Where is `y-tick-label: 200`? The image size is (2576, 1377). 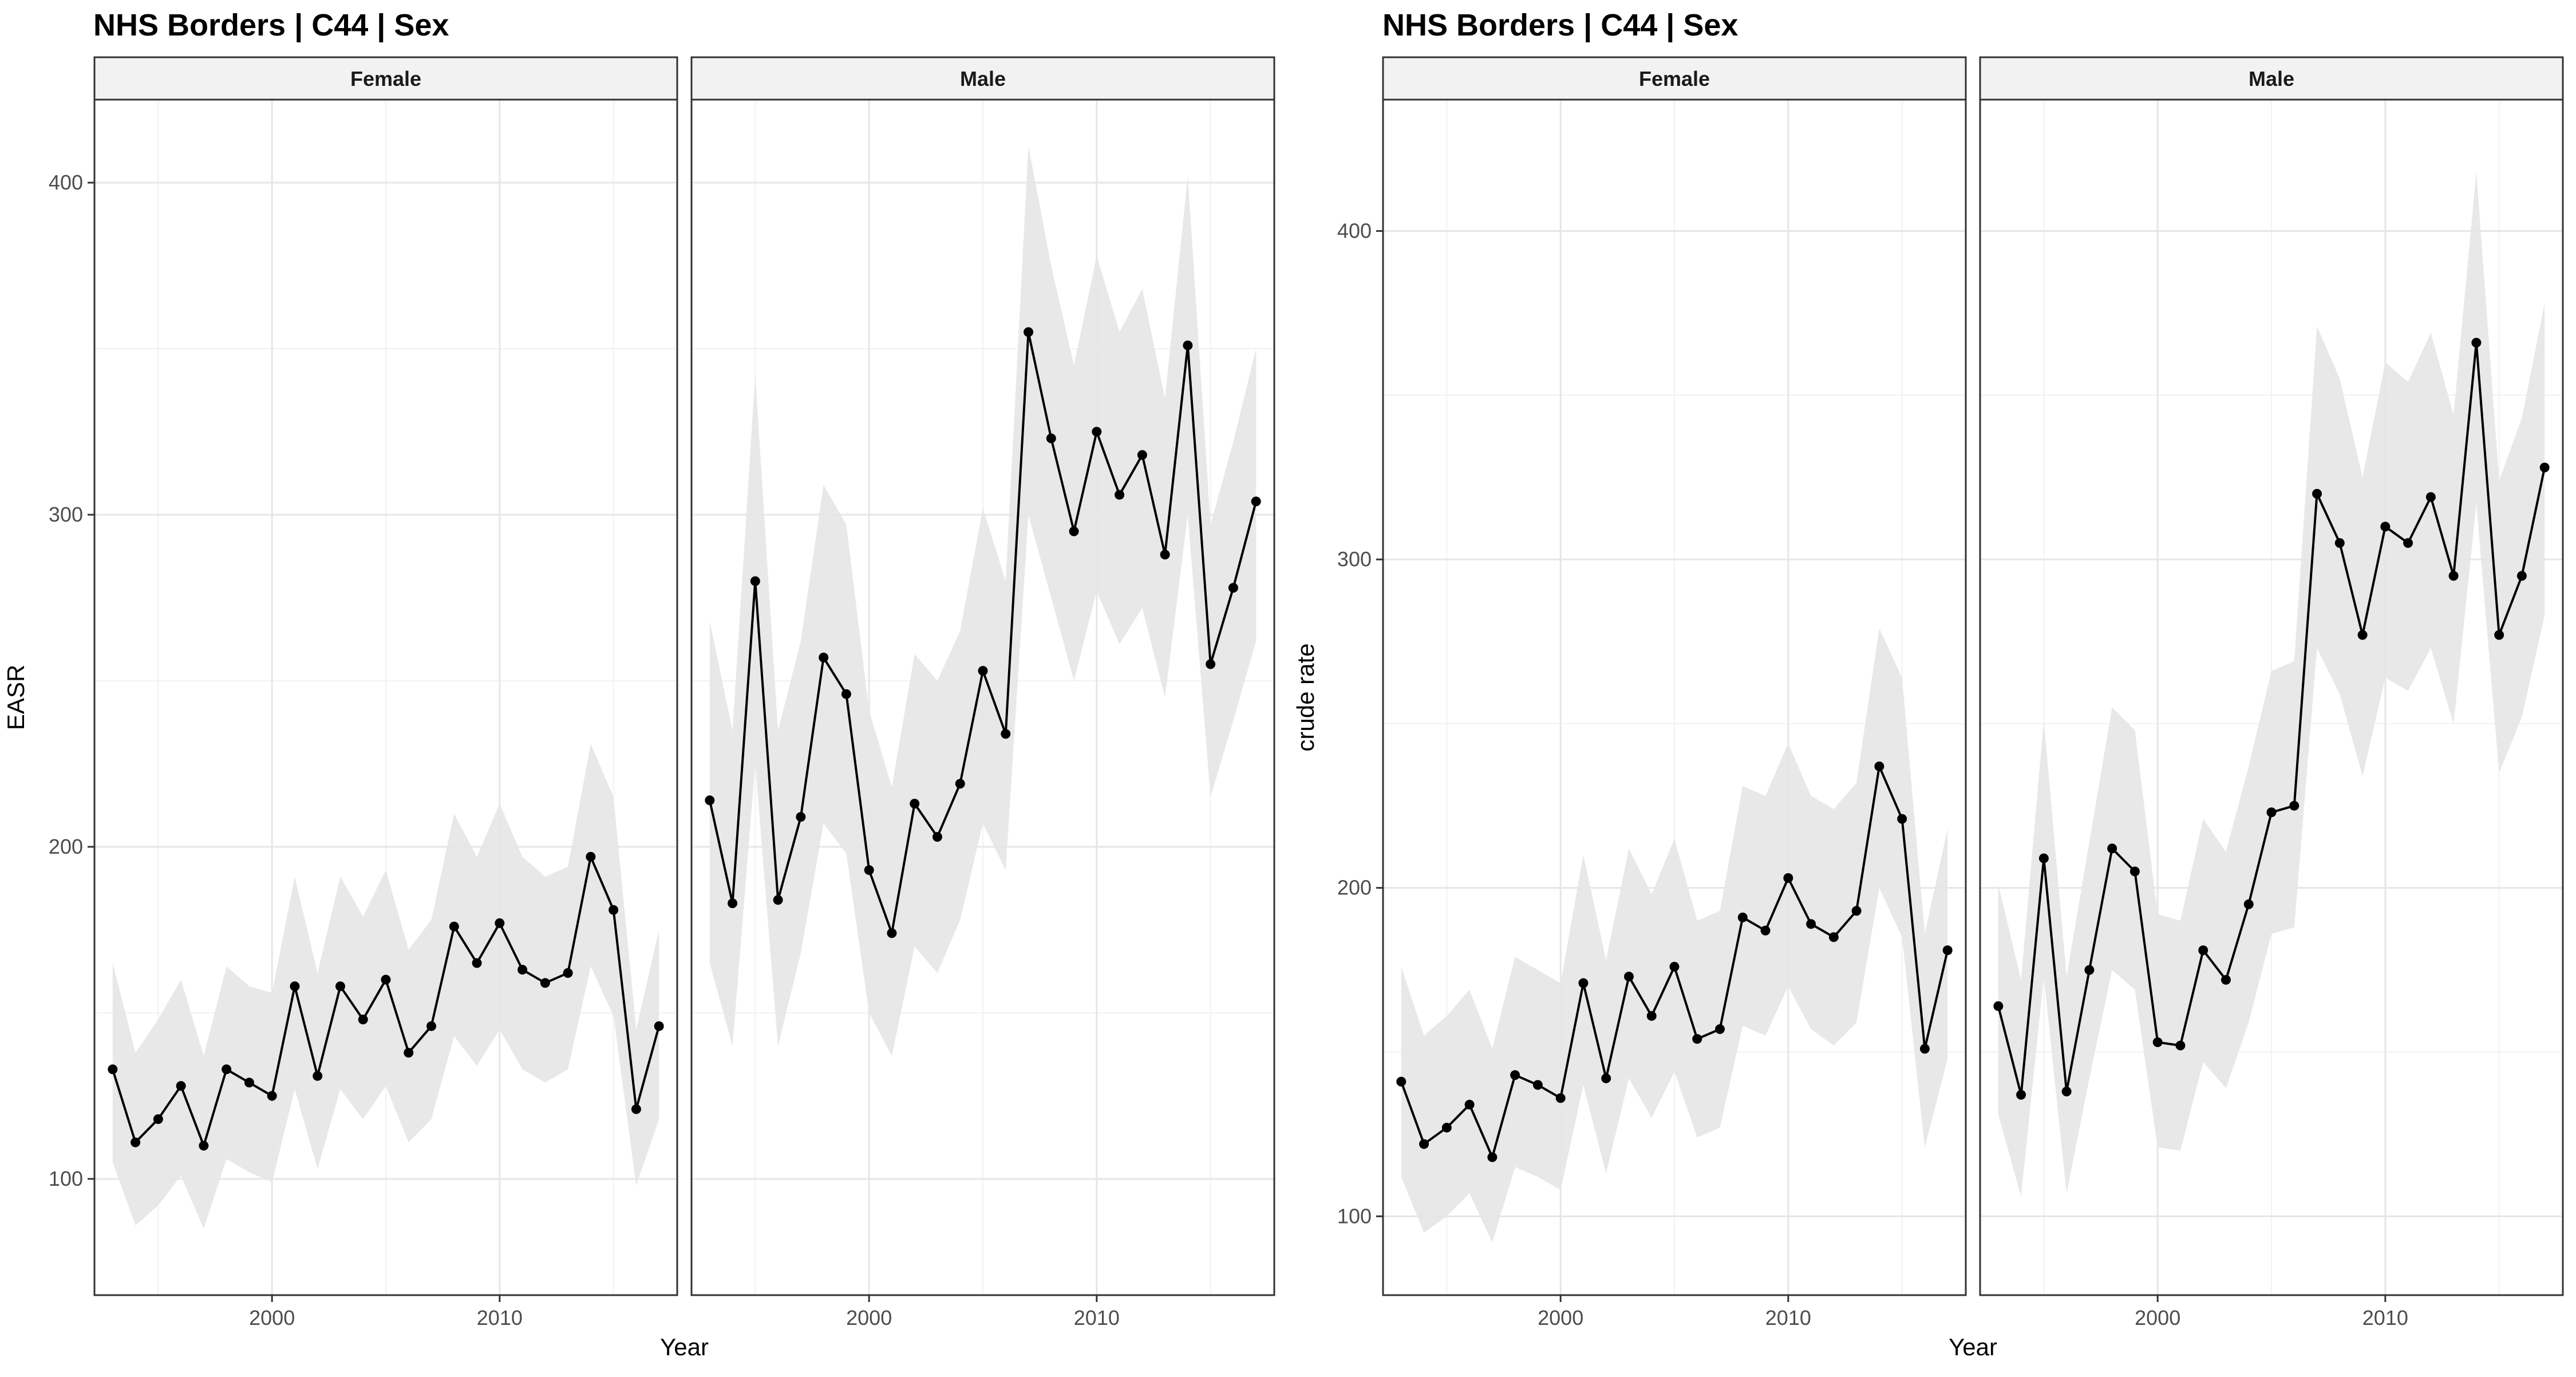
y-tick-label: 200 is located at coordinates (66, 846).